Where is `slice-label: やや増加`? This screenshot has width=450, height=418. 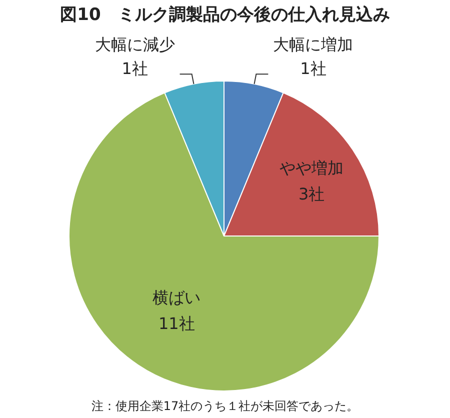
slice-label: やや増加 is located at coordinates (312, 168).